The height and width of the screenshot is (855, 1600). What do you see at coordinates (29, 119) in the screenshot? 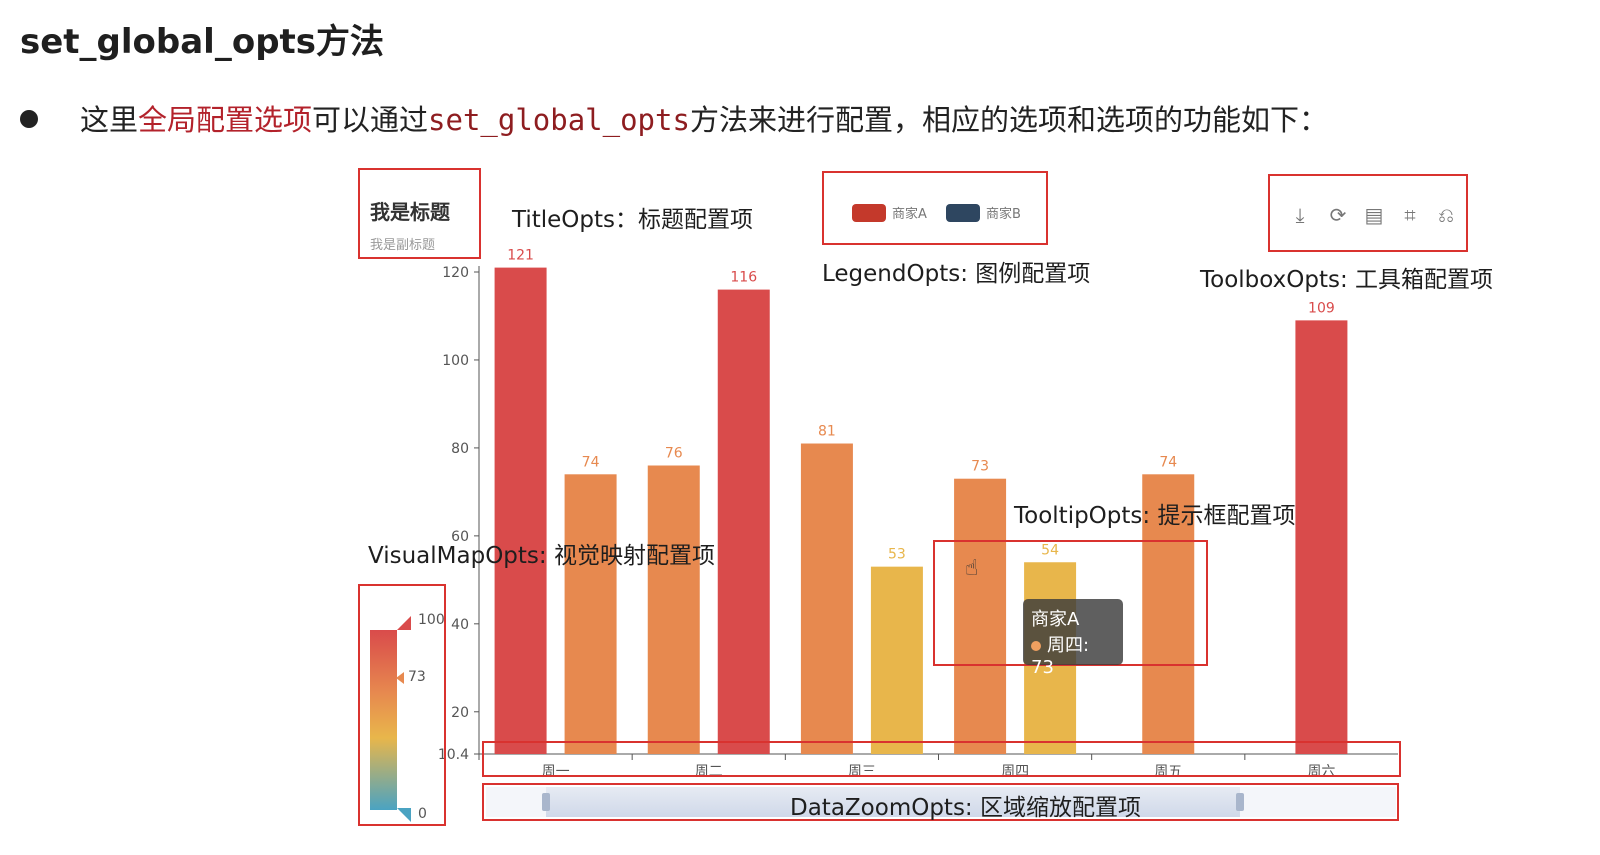
I see `bullet-dot-icon` at bounding box center [29, 119].